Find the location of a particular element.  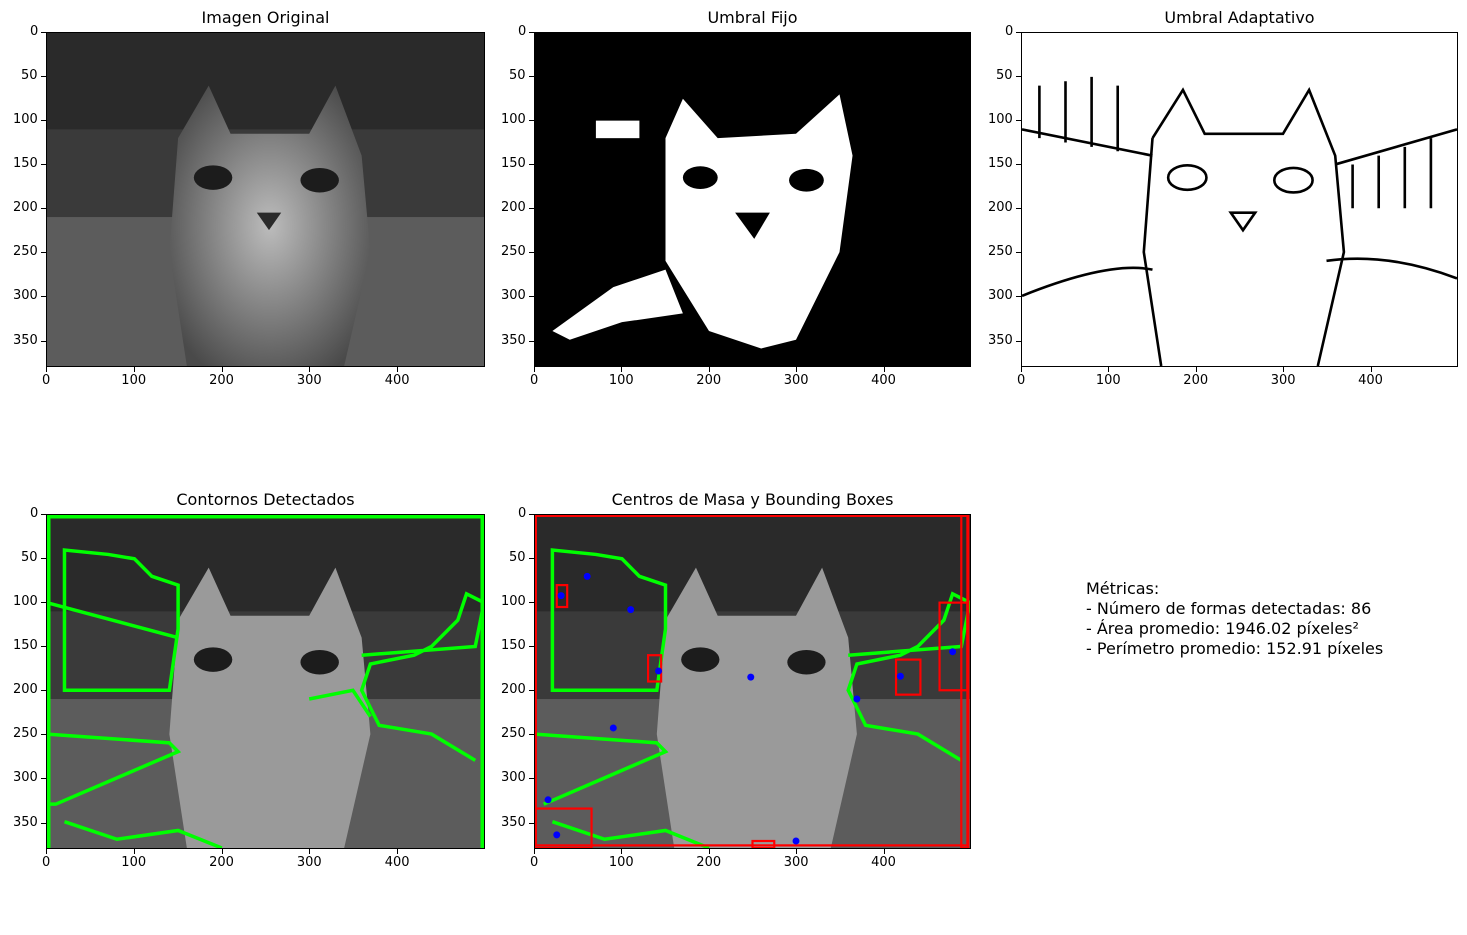

panel-title: Contornos Detectados is located at coordinates (265, 499).